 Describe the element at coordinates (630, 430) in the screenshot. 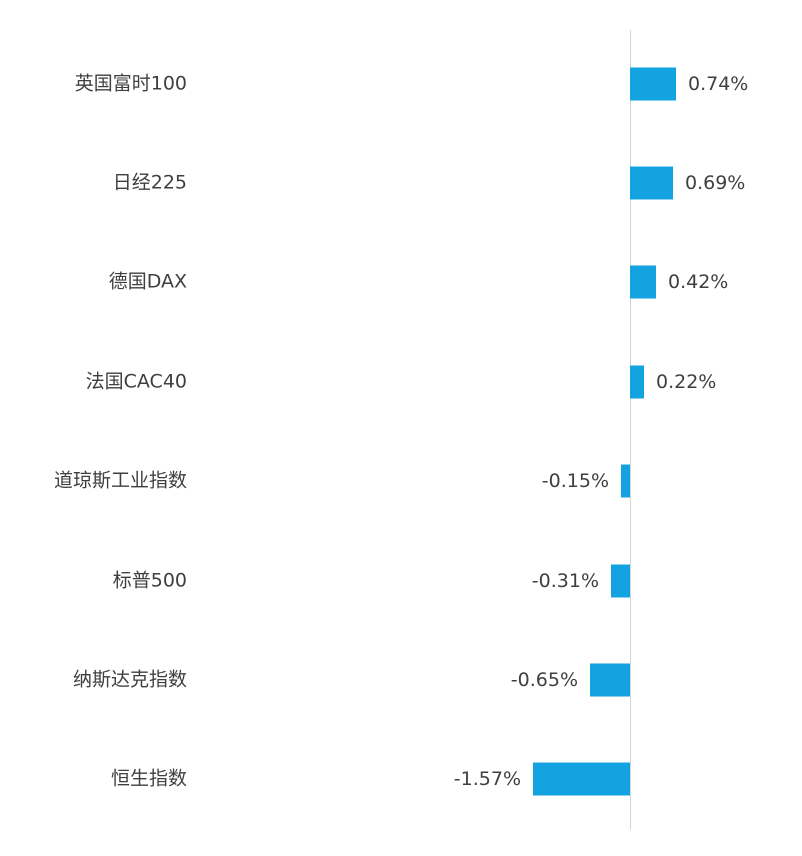

I see `zero-axis-line` at that location.